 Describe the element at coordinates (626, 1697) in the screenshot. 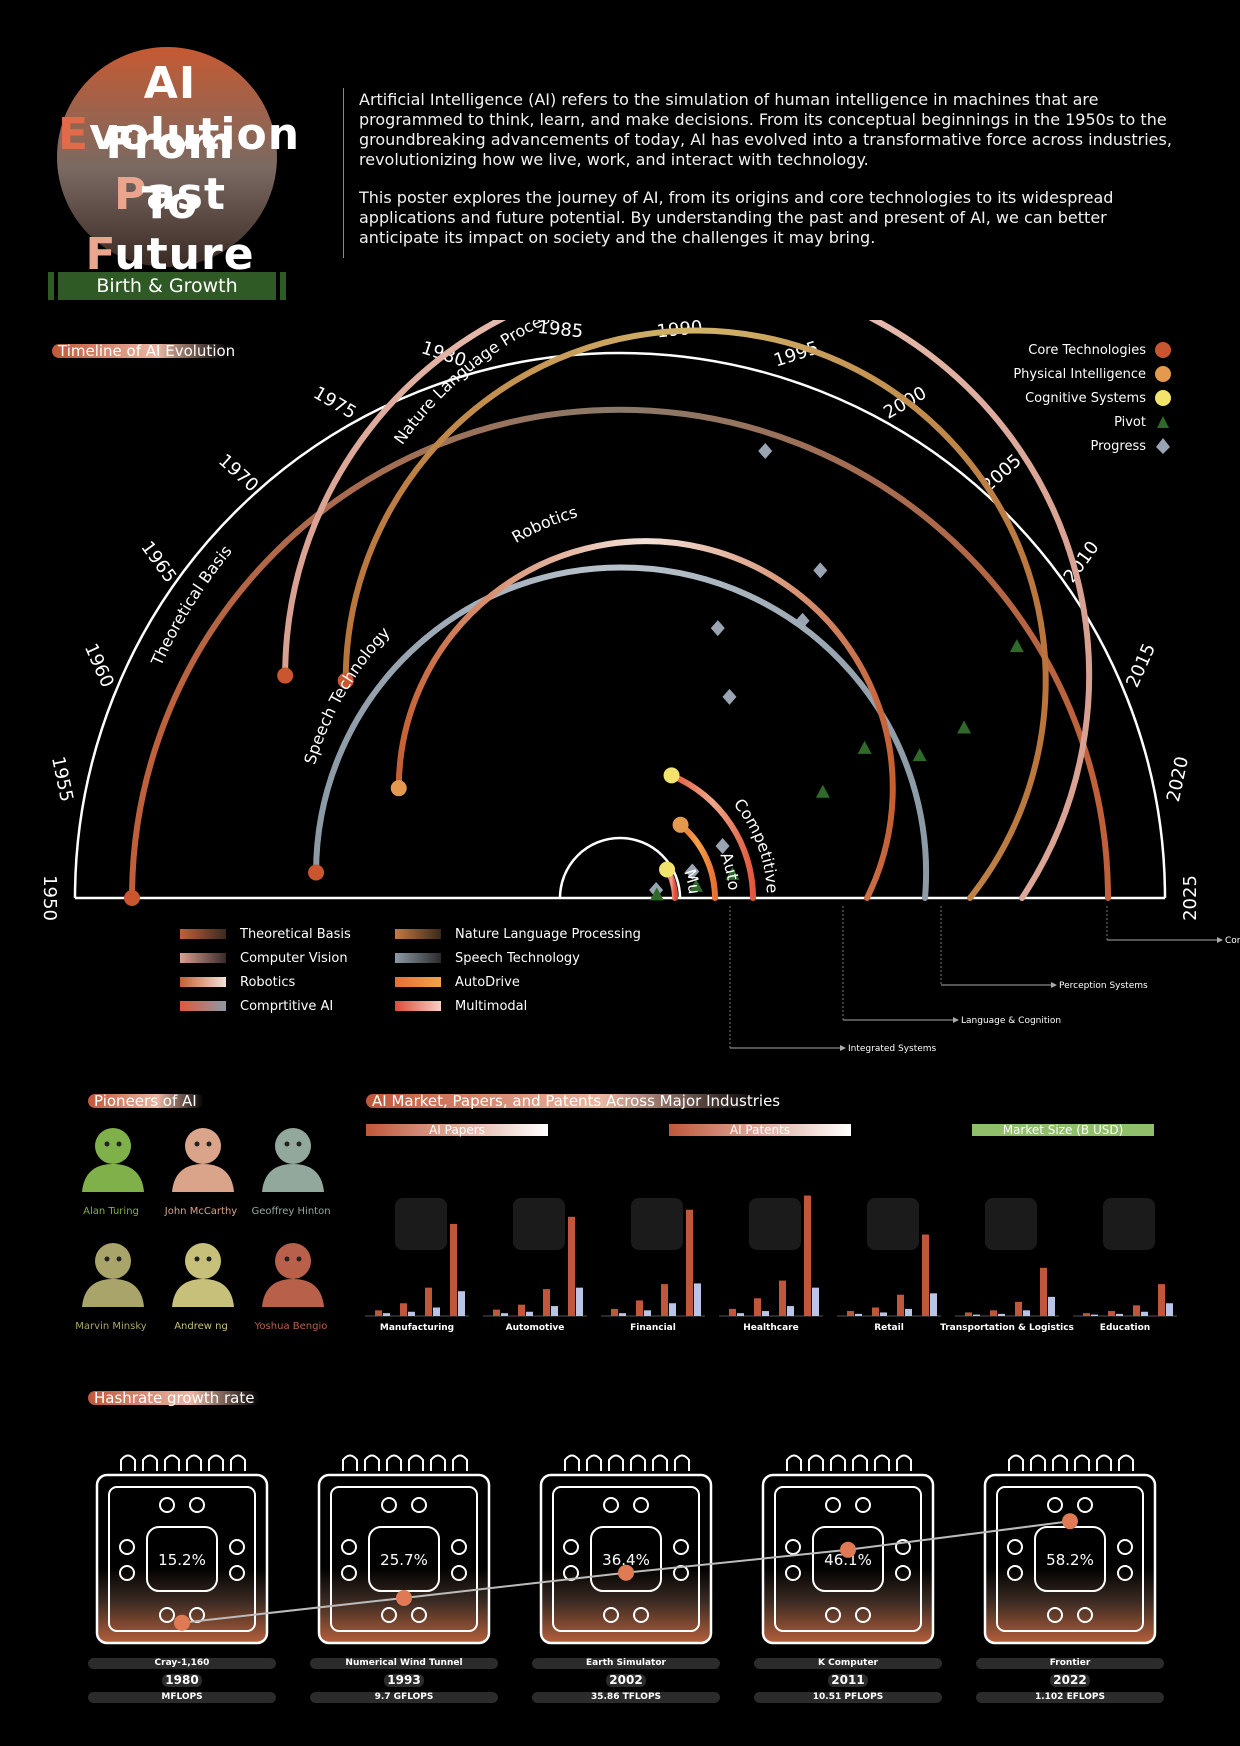

I see `chip-perf: 35.86 TFLOPS` at that location.